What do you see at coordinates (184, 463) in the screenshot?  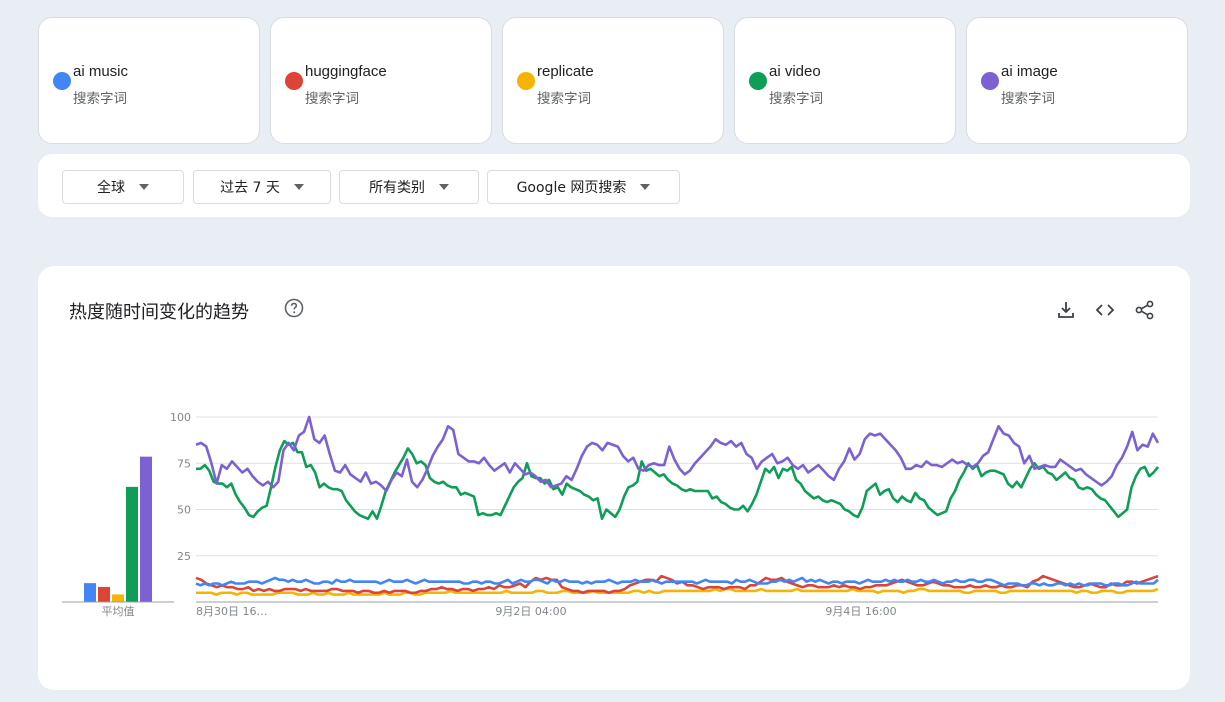 I see `y-tick-label: 75` at bounding box center [184, 463].